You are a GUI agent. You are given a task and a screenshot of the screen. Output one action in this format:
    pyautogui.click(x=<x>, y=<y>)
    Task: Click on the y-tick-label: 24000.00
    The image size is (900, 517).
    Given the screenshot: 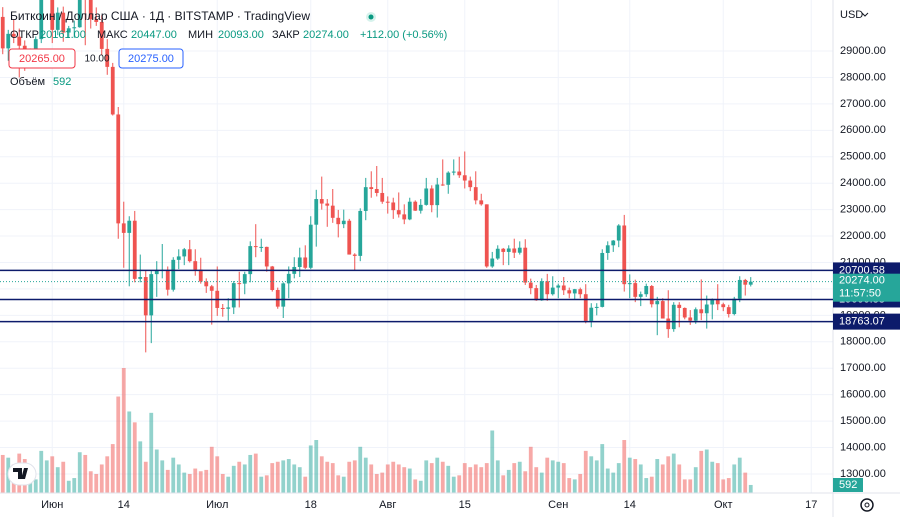 What is the action you would take?
    pyautogui.click(x=863, y=183)
    